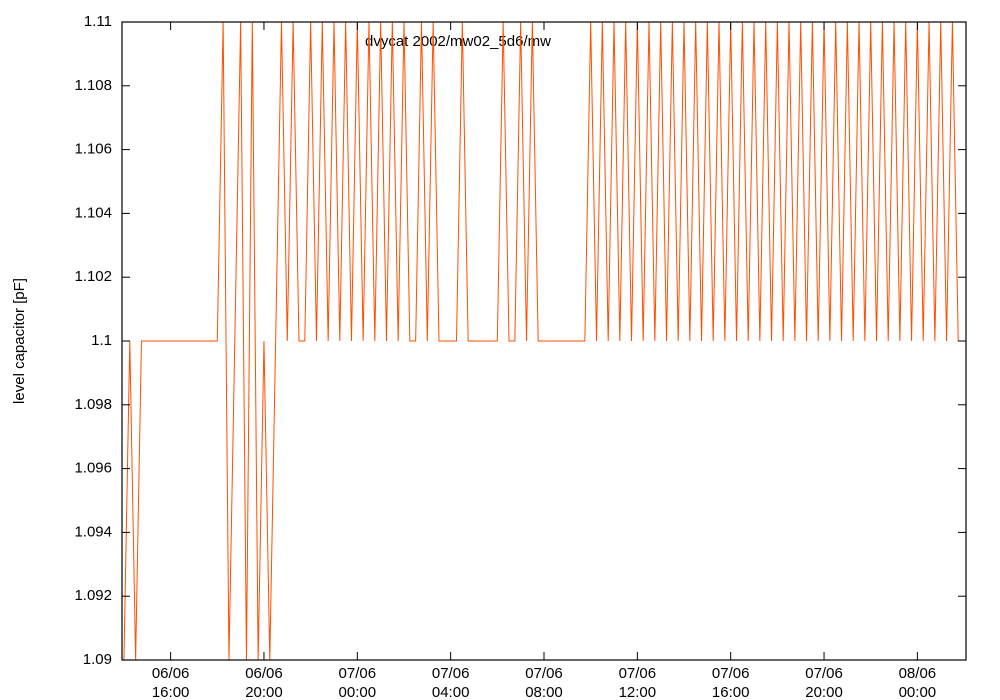  I want to click on x-tick-label: 12:00, so click(638, 692).